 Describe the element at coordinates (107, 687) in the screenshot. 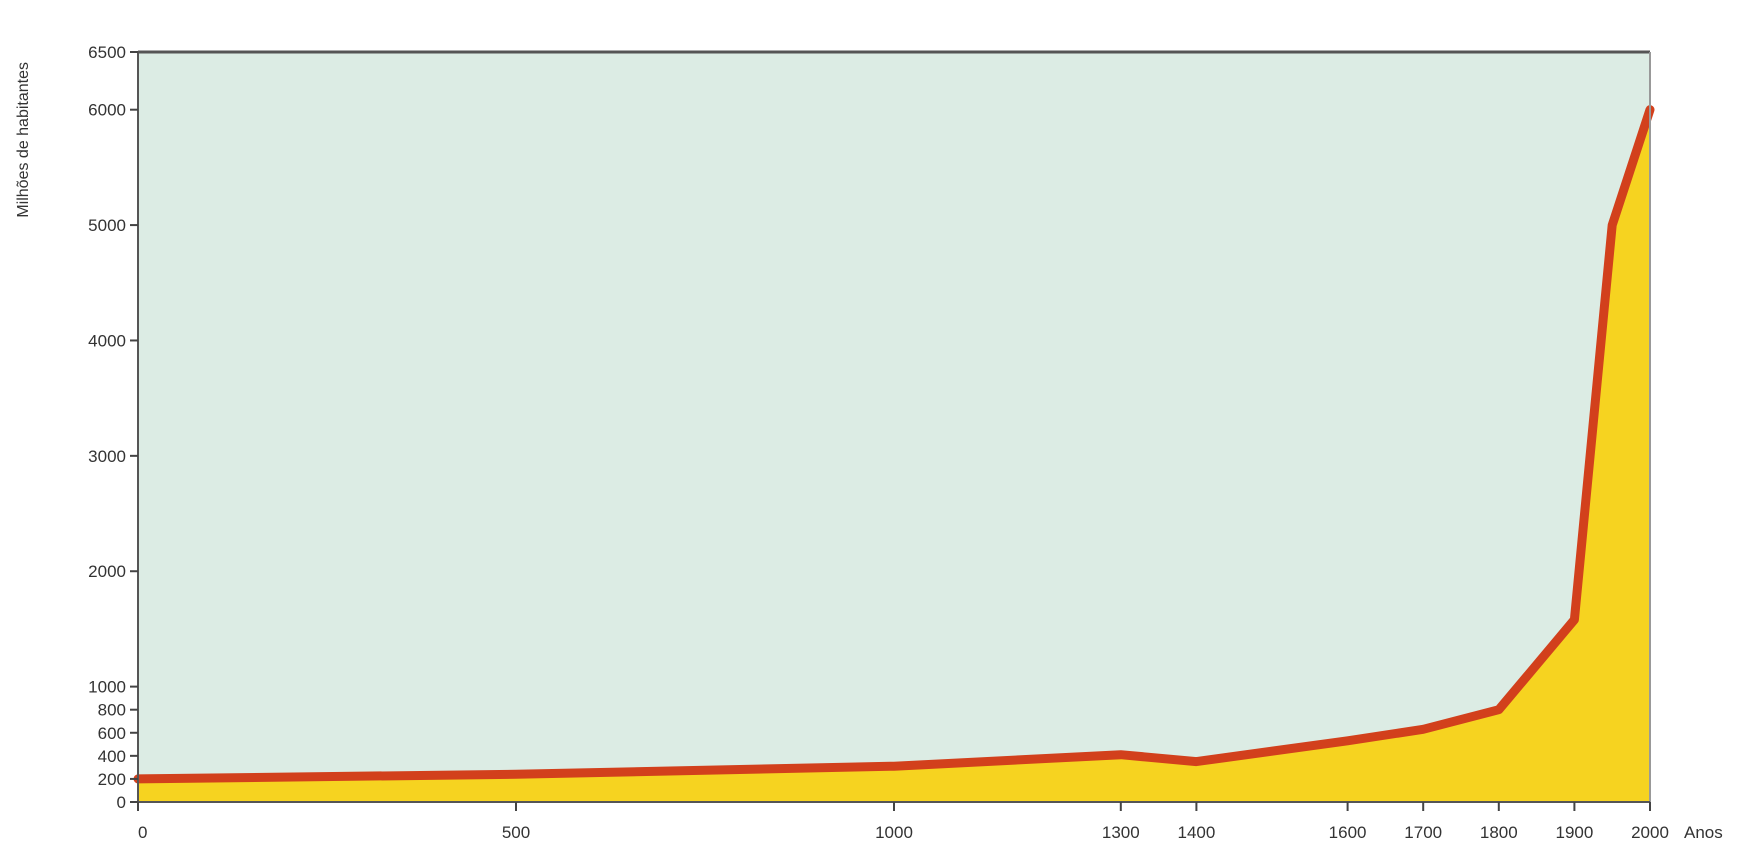

I see `y-tick-label: 1000` at that location.